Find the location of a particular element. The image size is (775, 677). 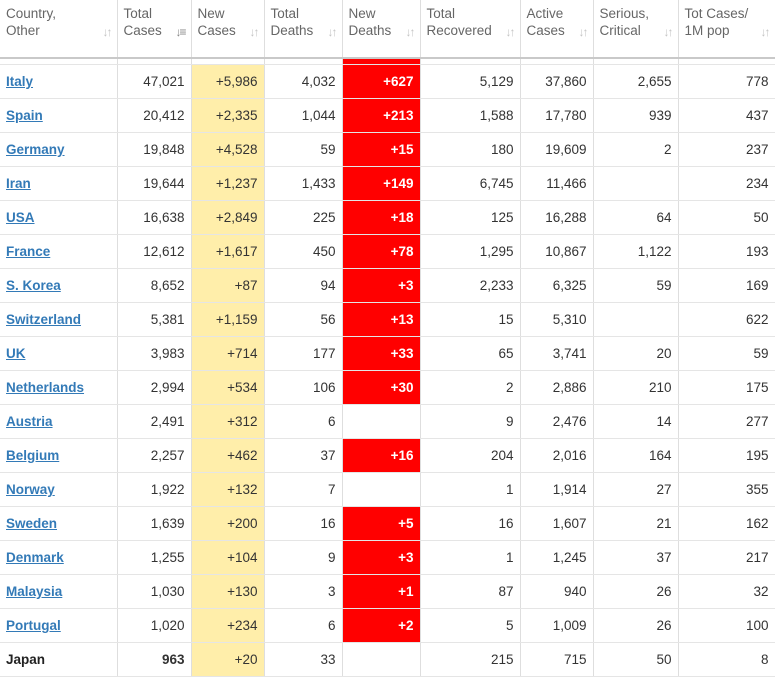

country-link: Belgium is located at coordinates (33, 455).